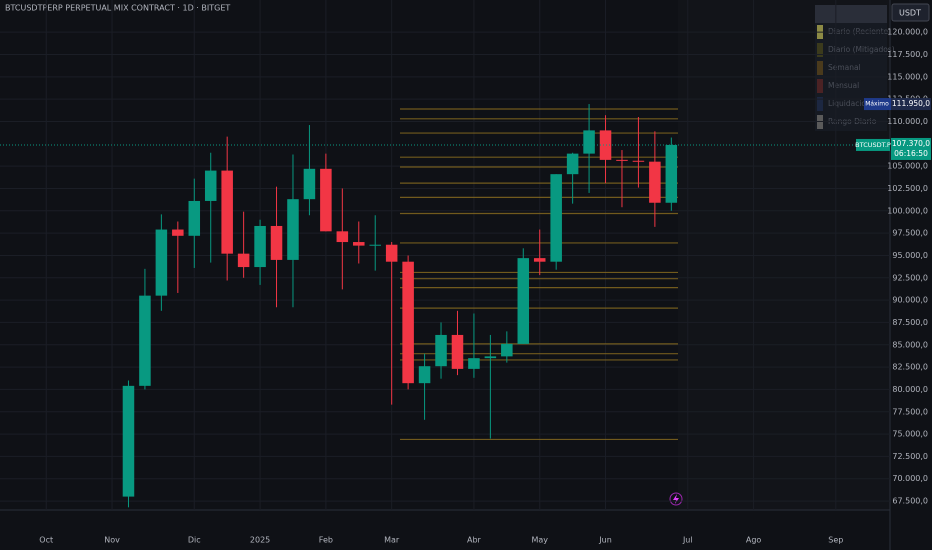 The image size is (932, 550). Describe the element at coordinates (605, 540) in the screenshot. I see `x-tick-label: Jun` at that location.